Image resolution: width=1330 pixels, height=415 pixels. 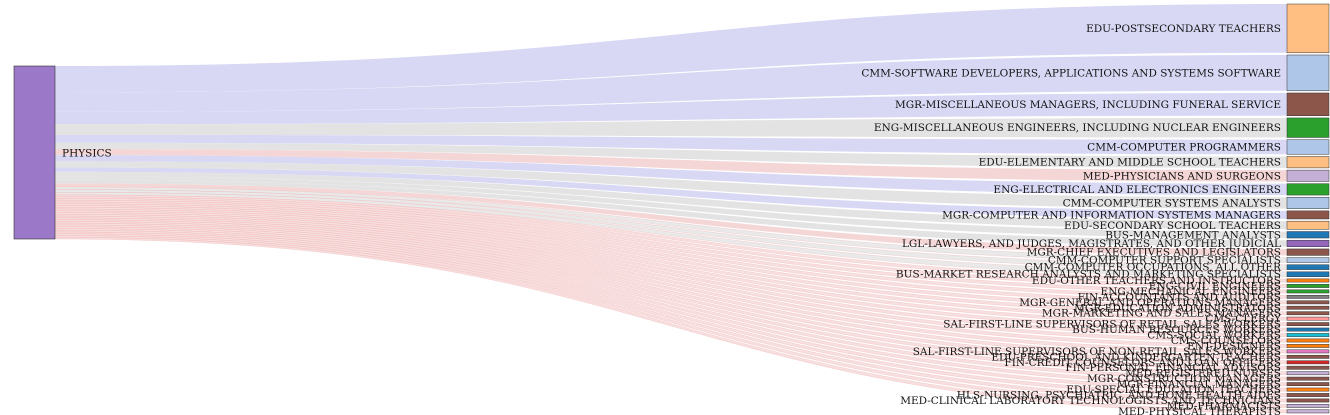 What do you see at coordinates (1154, 253) in the screenshot?
I see `target-label: MGR-CHIEF EXECUTIVES AND LEGISLATORS` at bounding box center [1154, 253].